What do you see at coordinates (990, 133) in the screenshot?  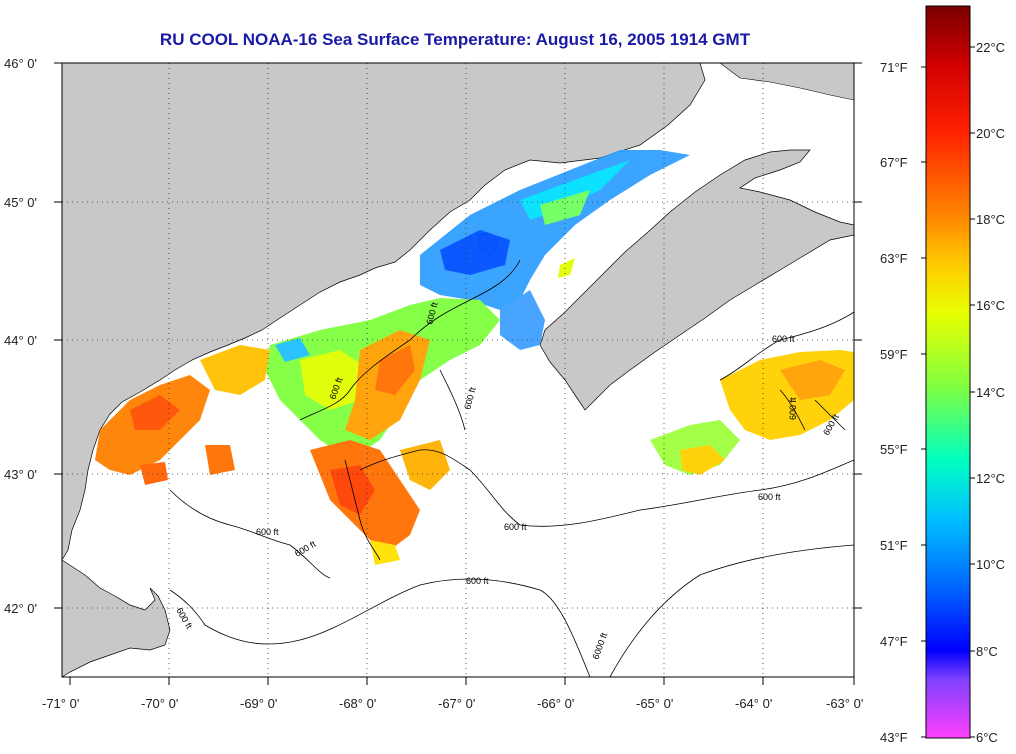 I see `celsius-label: 20°C` at bounding box center [990, 133].